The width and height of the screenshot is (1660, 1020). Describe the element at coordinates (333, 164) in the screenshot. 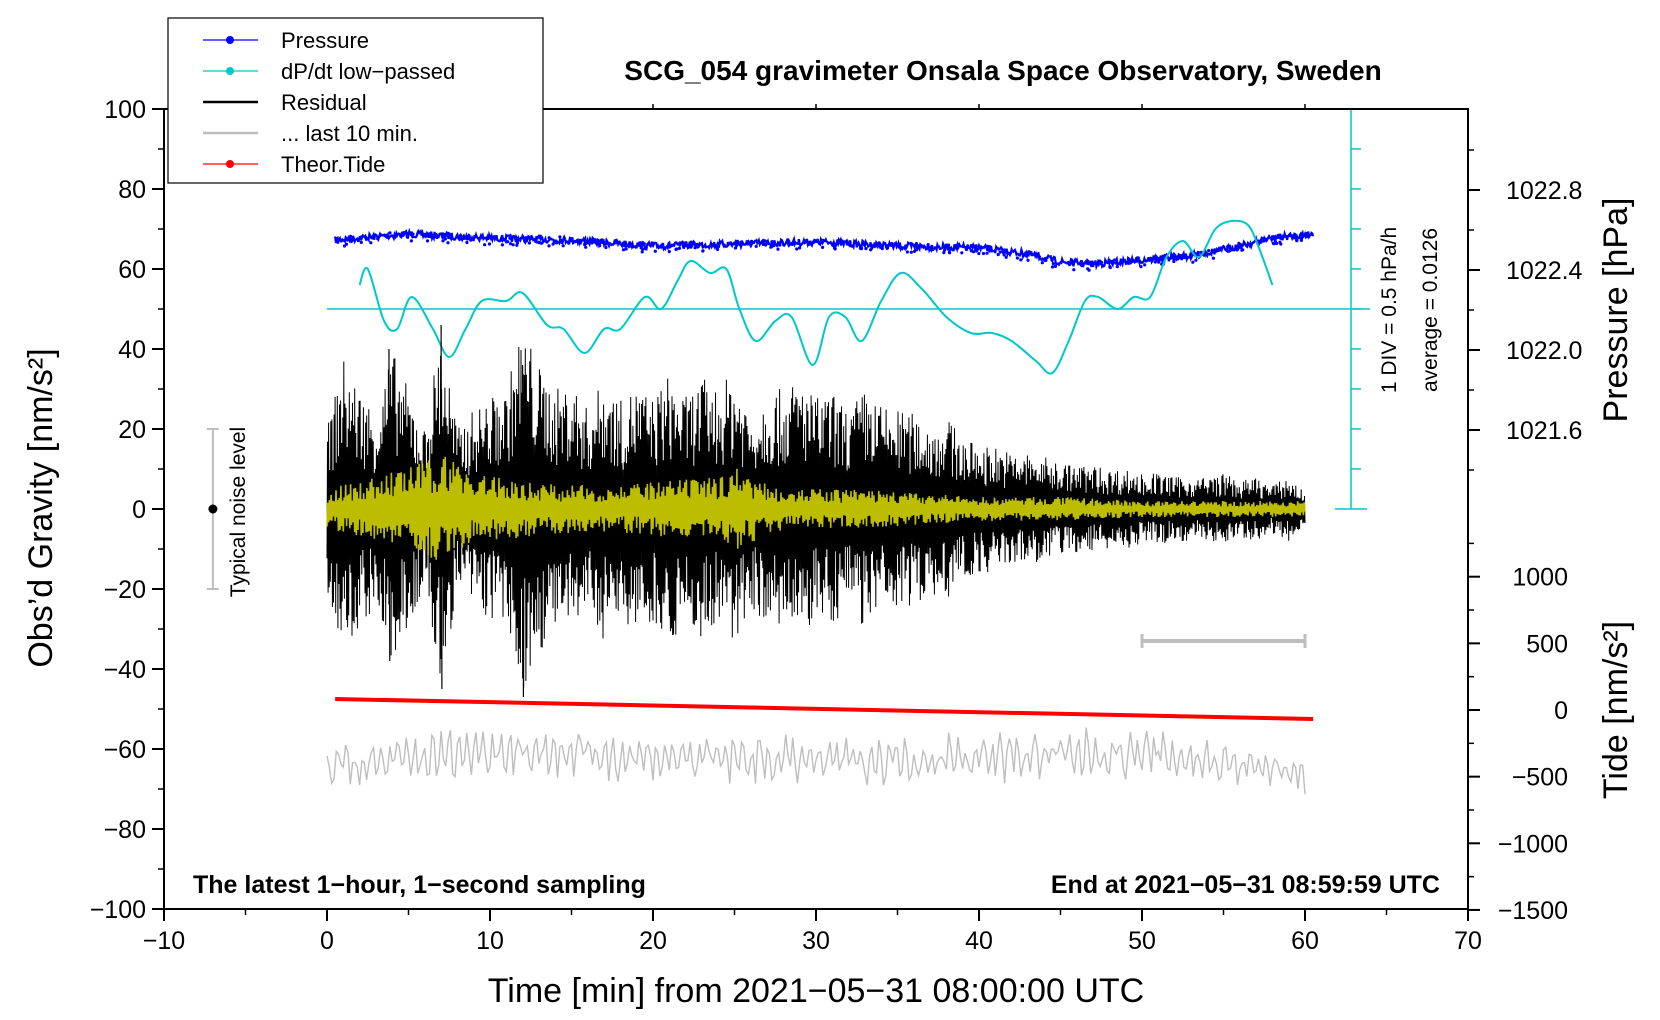

I see `legend-label: Theor.Tide` at that location.